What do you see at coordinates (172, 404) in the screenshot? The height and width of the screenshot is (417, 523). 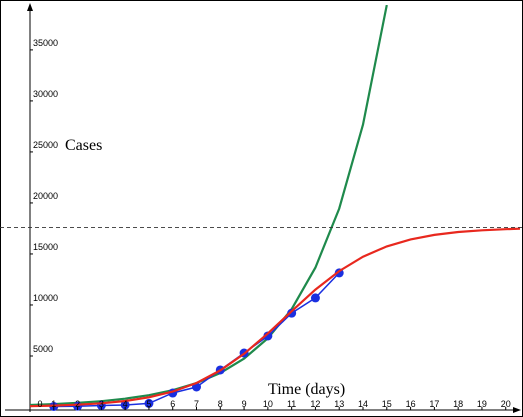 I see `x-tick-label: 6` at bounding box center [172, 404].